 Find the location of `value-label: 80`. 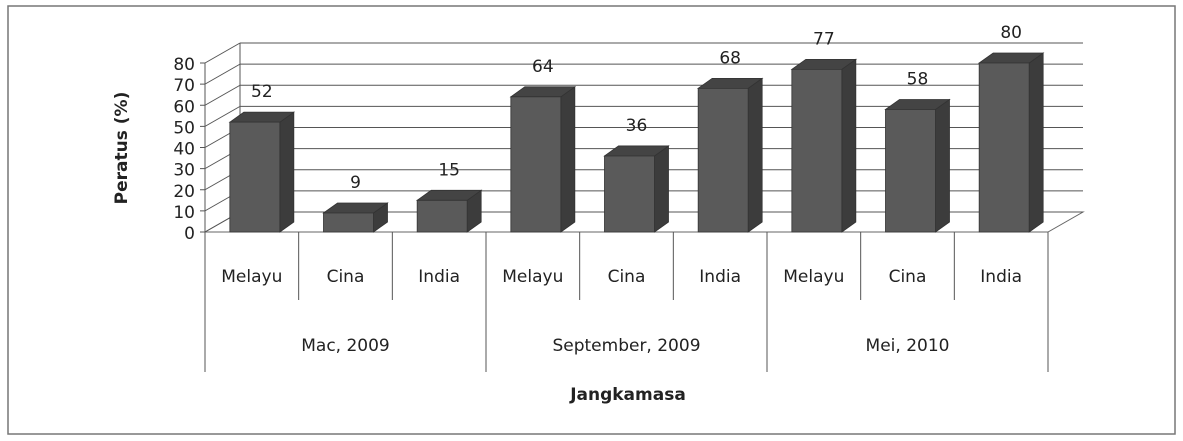

value-label: 80 is located at coordinates (1011, 33).